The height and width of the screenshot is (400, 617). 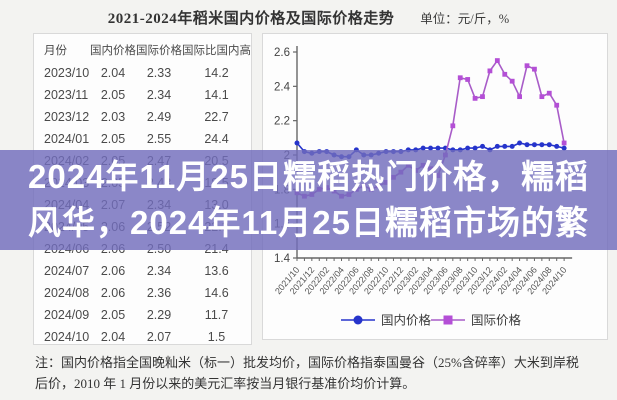 I want to click on table-cell: 2023/12, so click(x=67, y=117).